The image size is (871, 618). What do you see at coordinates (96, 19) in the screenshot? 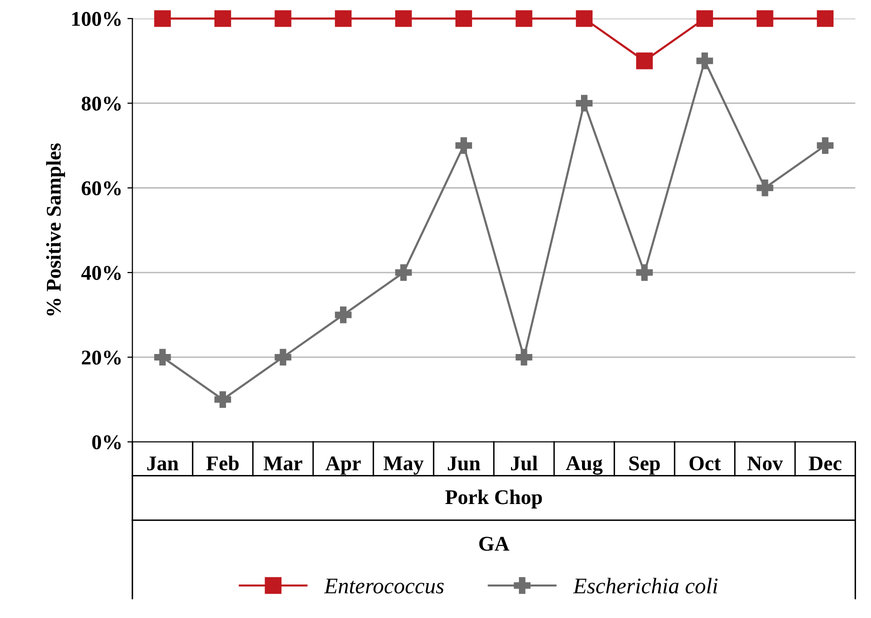
I see `y-tick-label: 100%` at bounding box center [96, 19].